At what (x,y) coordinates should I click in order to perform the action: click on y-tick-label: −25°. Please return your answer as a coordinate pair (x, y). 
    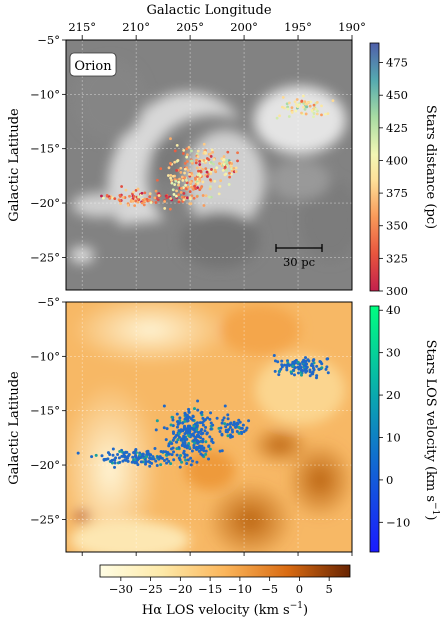
    Looking at the image, I should click on (45, 257).